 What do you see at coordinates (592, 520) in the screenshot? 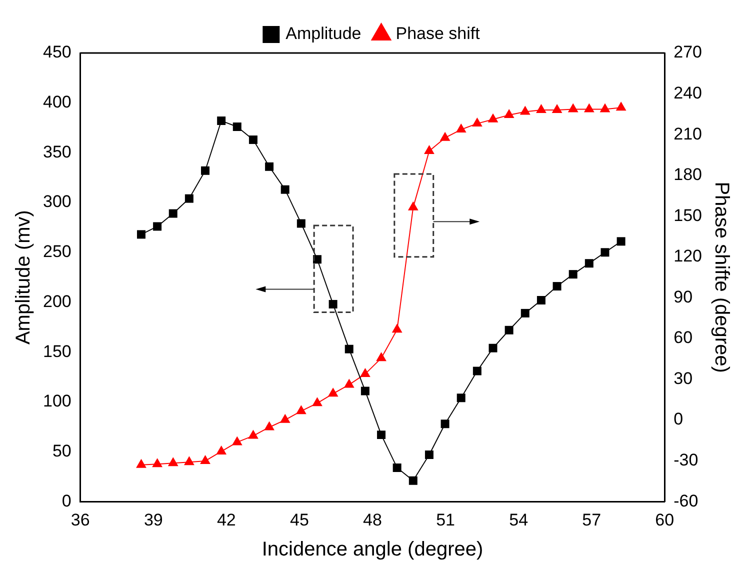
I see `x-tick-label: 57` at bounding box center [592, 520].